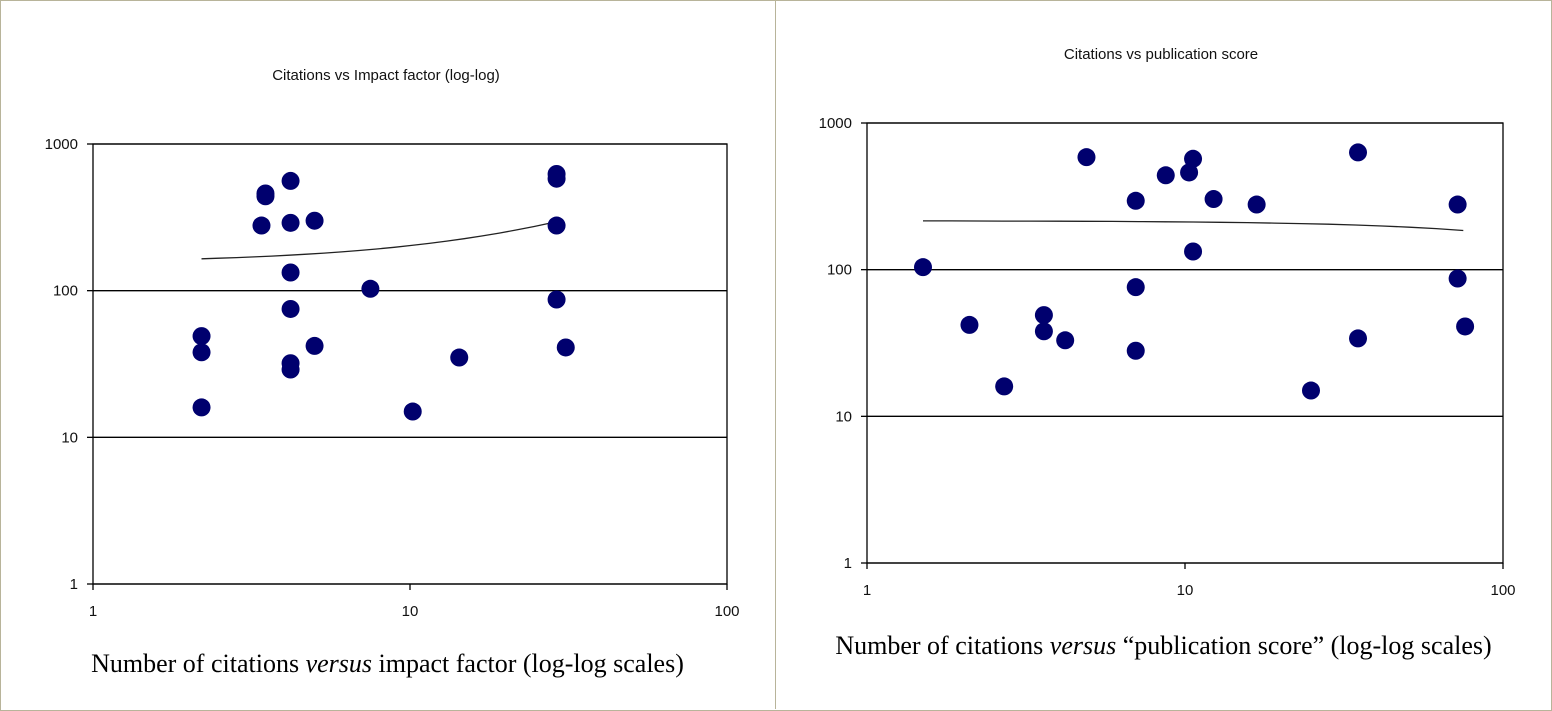 The image size is (1552, 711). I want to click on chart-title: Citations vs publication score, so click(1161, 54).